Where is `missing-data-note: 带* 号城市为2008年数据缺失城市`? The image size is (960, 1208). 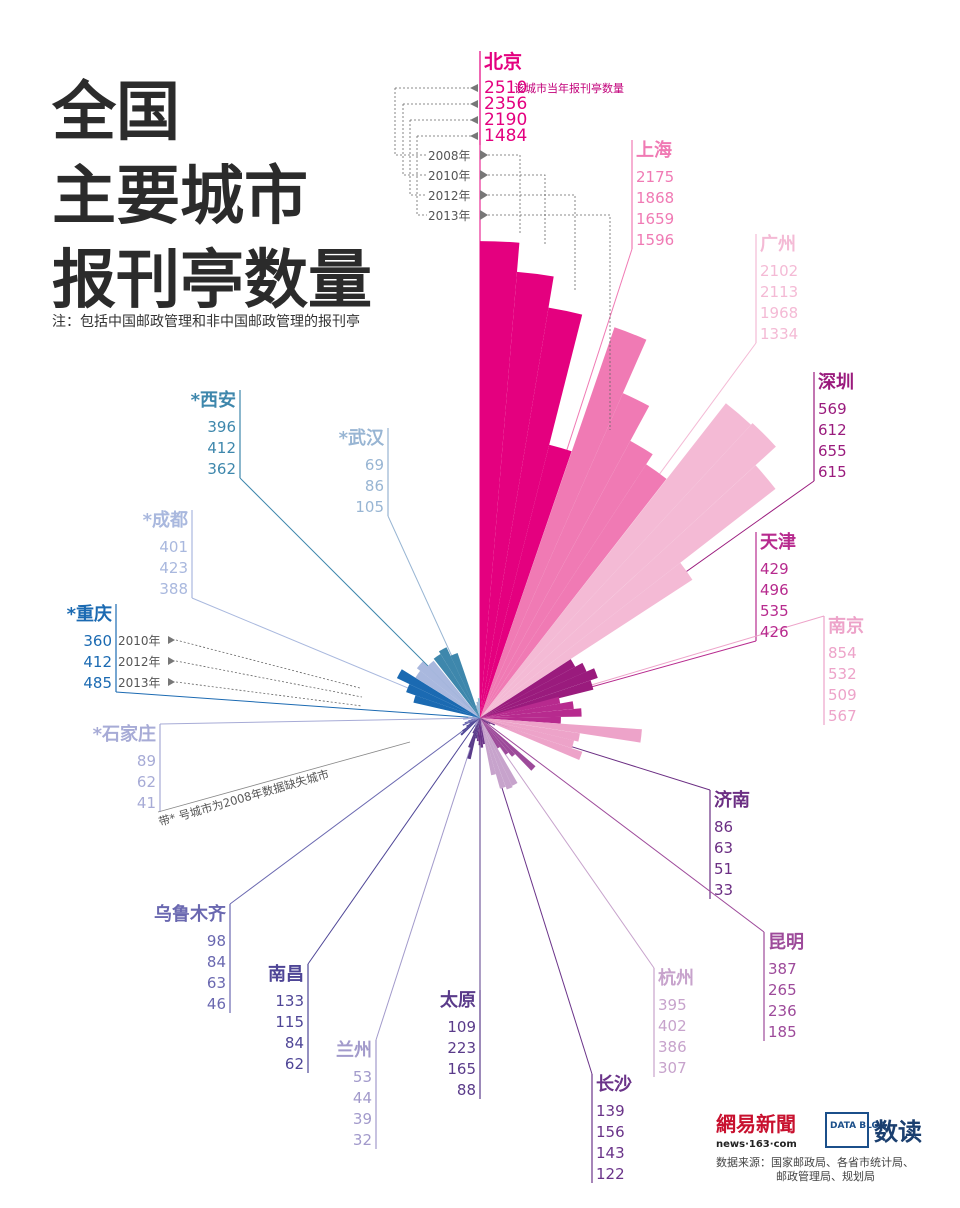 missing-data-note: 带* 号城市为2008年数据缺失城市 is located at coordinates (284, 785).